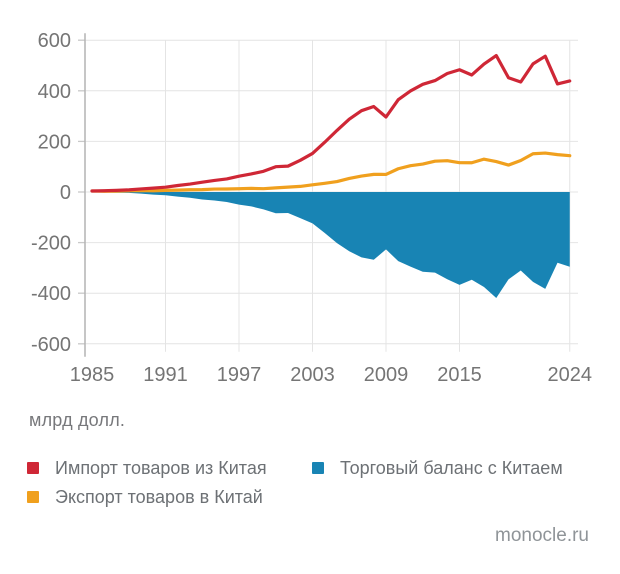  What do you see at coordinates (33, 497) in the screenshot?
I see `export-swatch` at bounding box center [33, 497].